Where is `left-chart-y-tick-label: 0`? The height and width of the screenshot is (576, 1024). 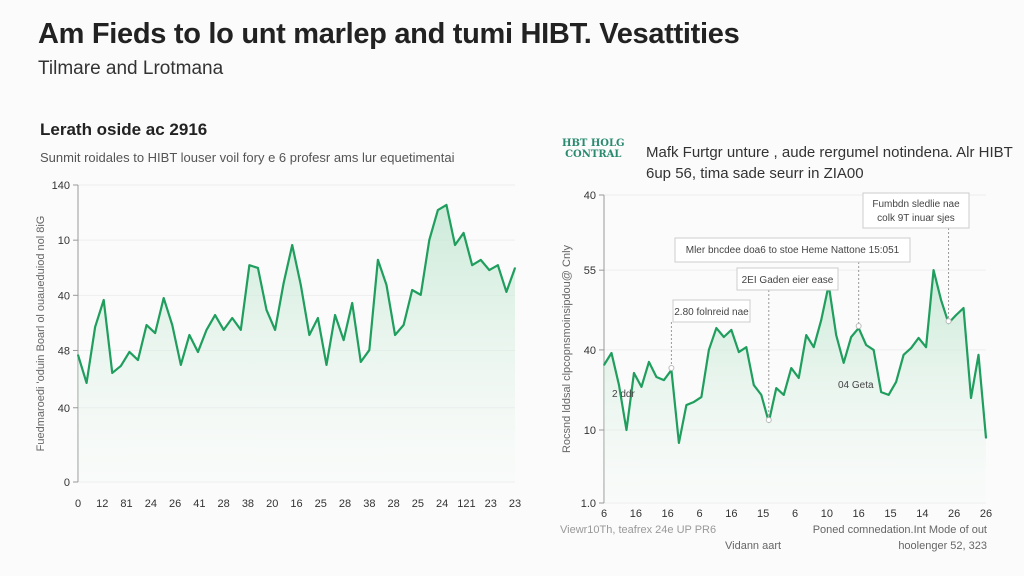 left-chart-y-tick-label: 0 is located at coordinates (67, 483).